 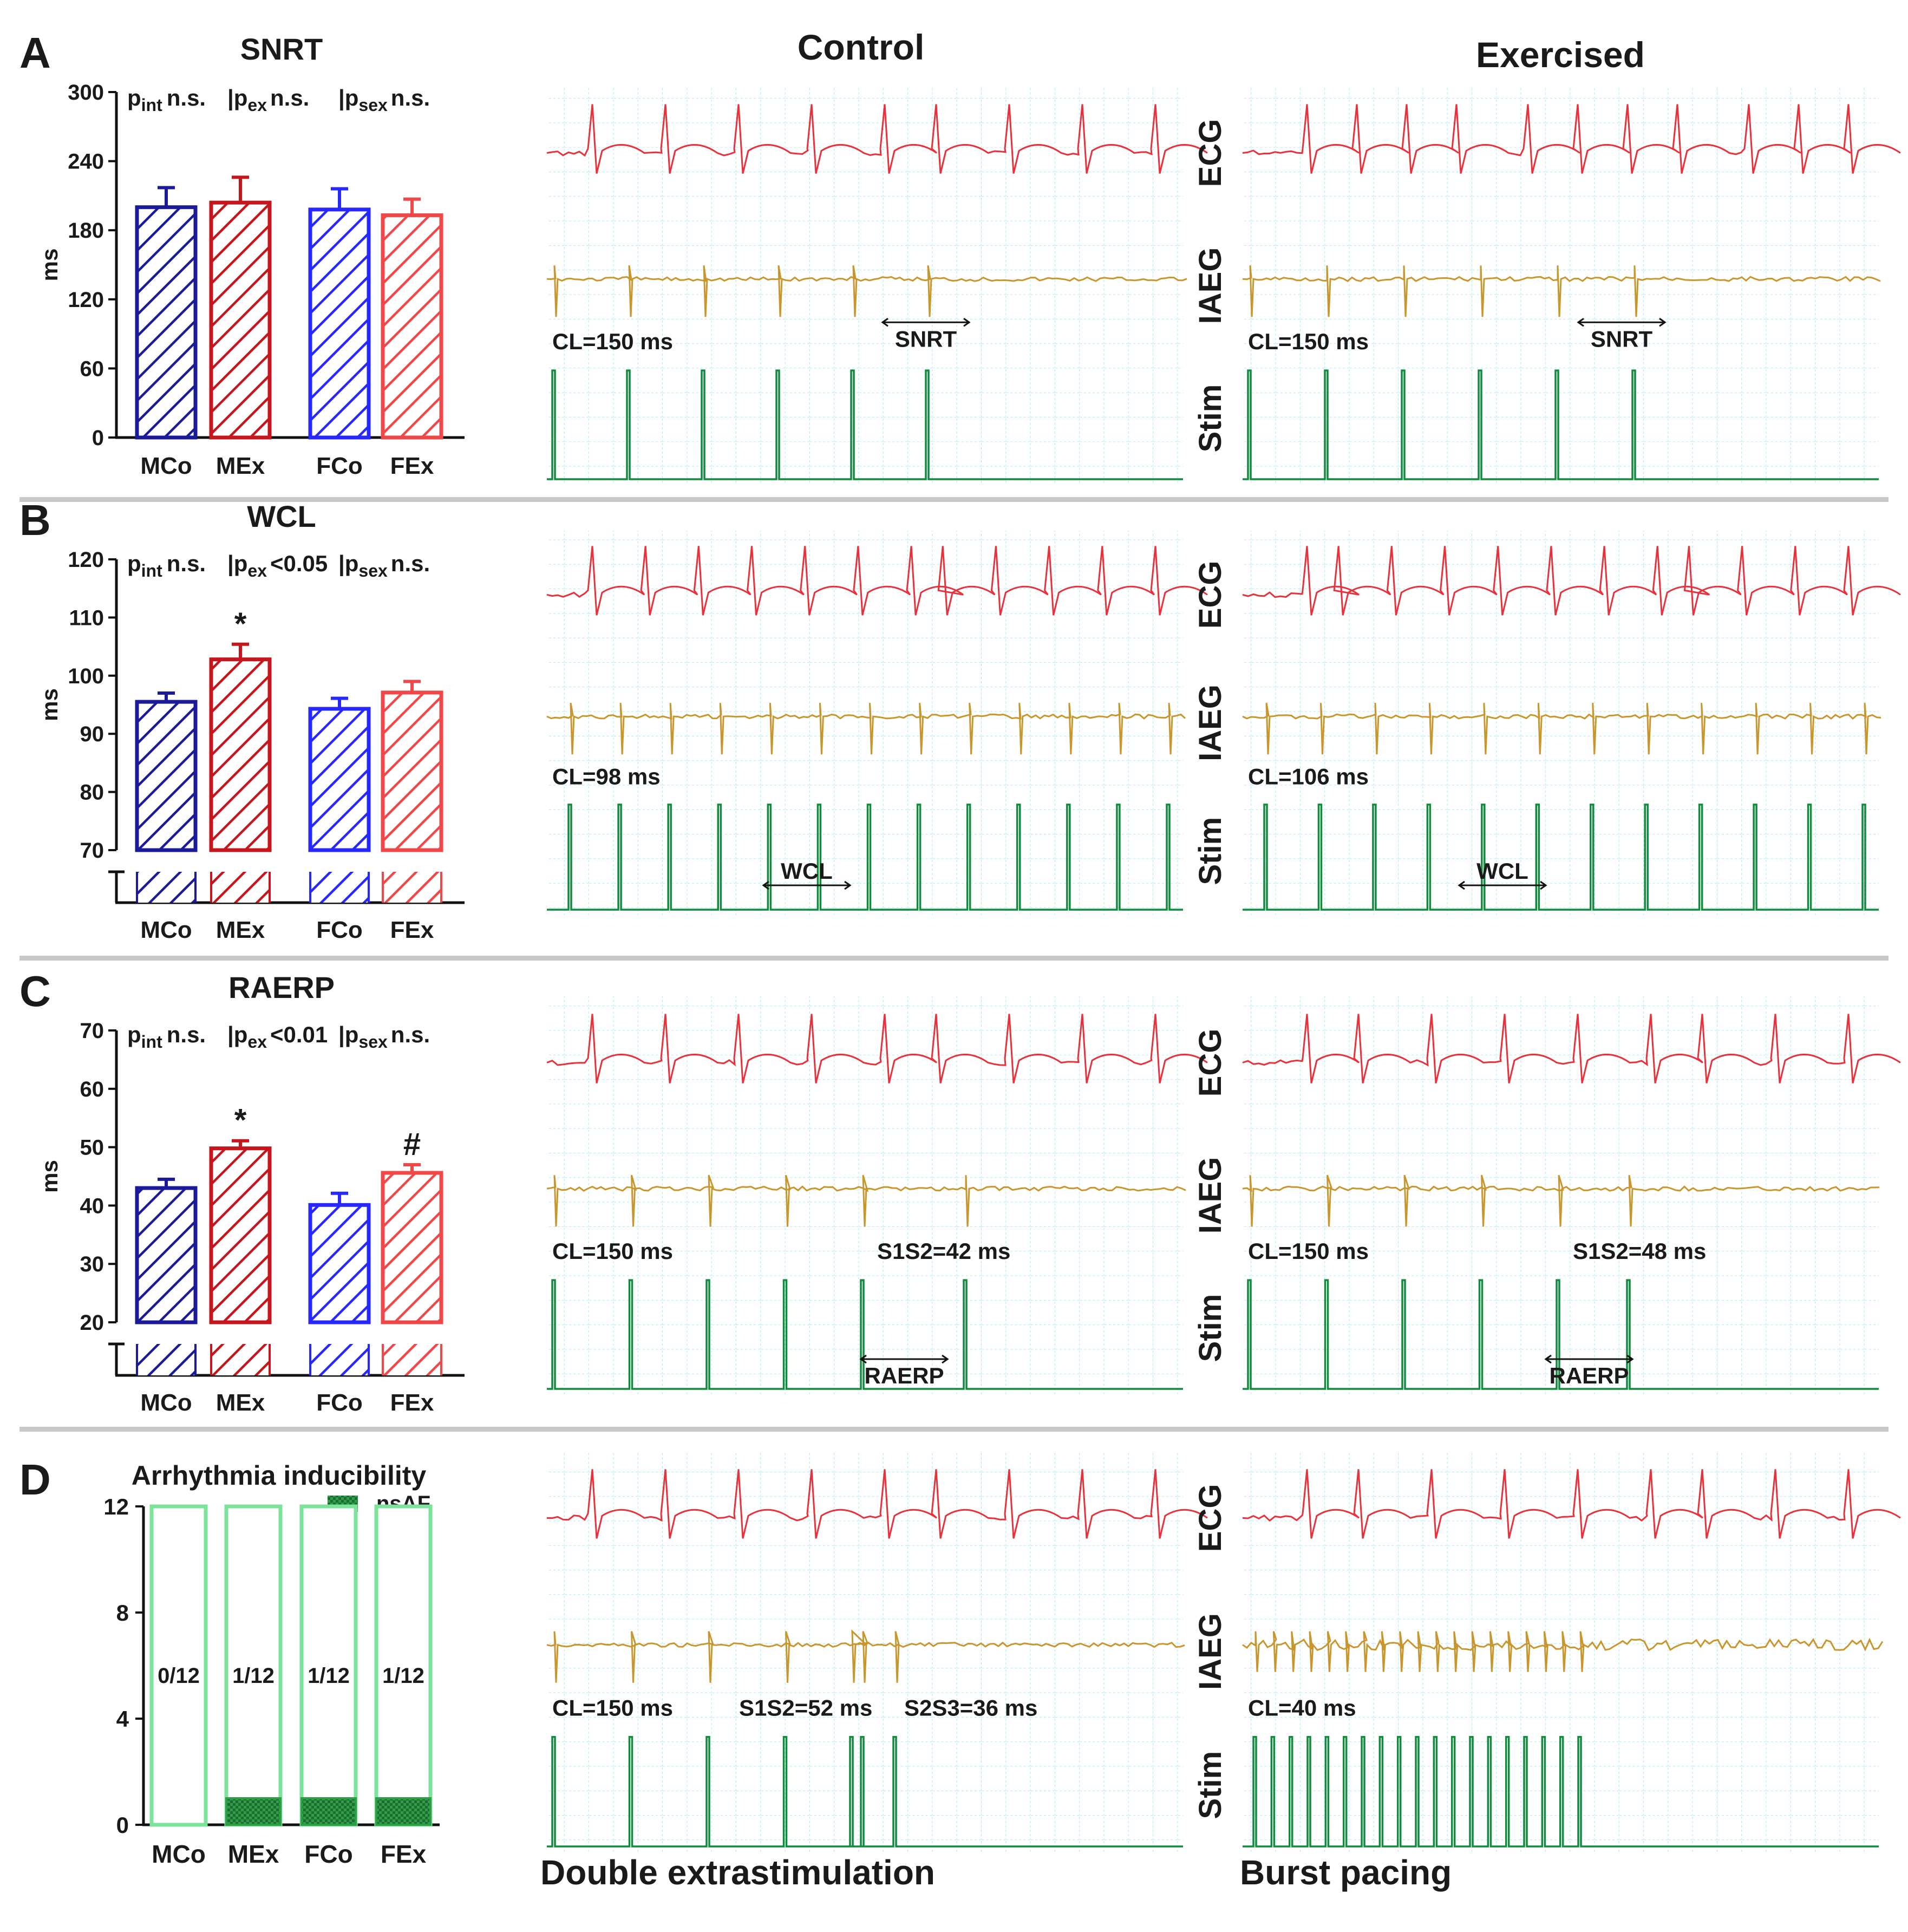 I want to click on stats-pex: |pex <0.05, so click(x=278, y=565).